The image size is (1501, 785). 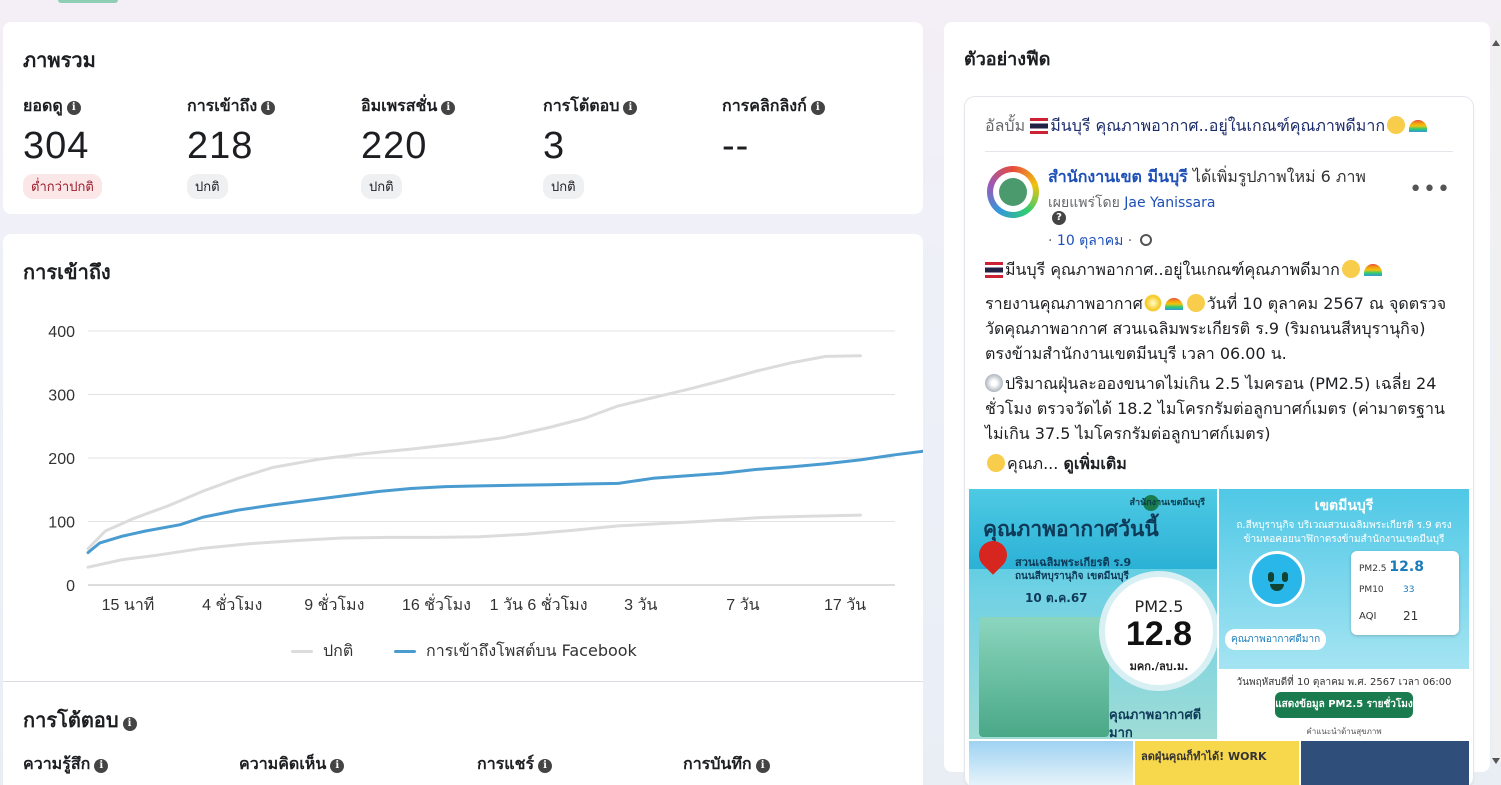 What do you see at coordinates (61, 396) in the screenshot?
I see `y-tick-label: 300` at bounding box center [61, 396].